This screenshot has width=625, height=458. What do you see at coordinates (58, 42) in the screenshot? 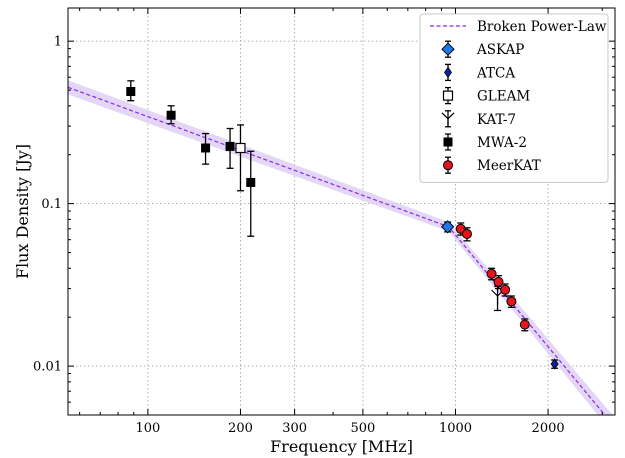
I see `y-tick-label: 1` at bounding box center [58, 42].